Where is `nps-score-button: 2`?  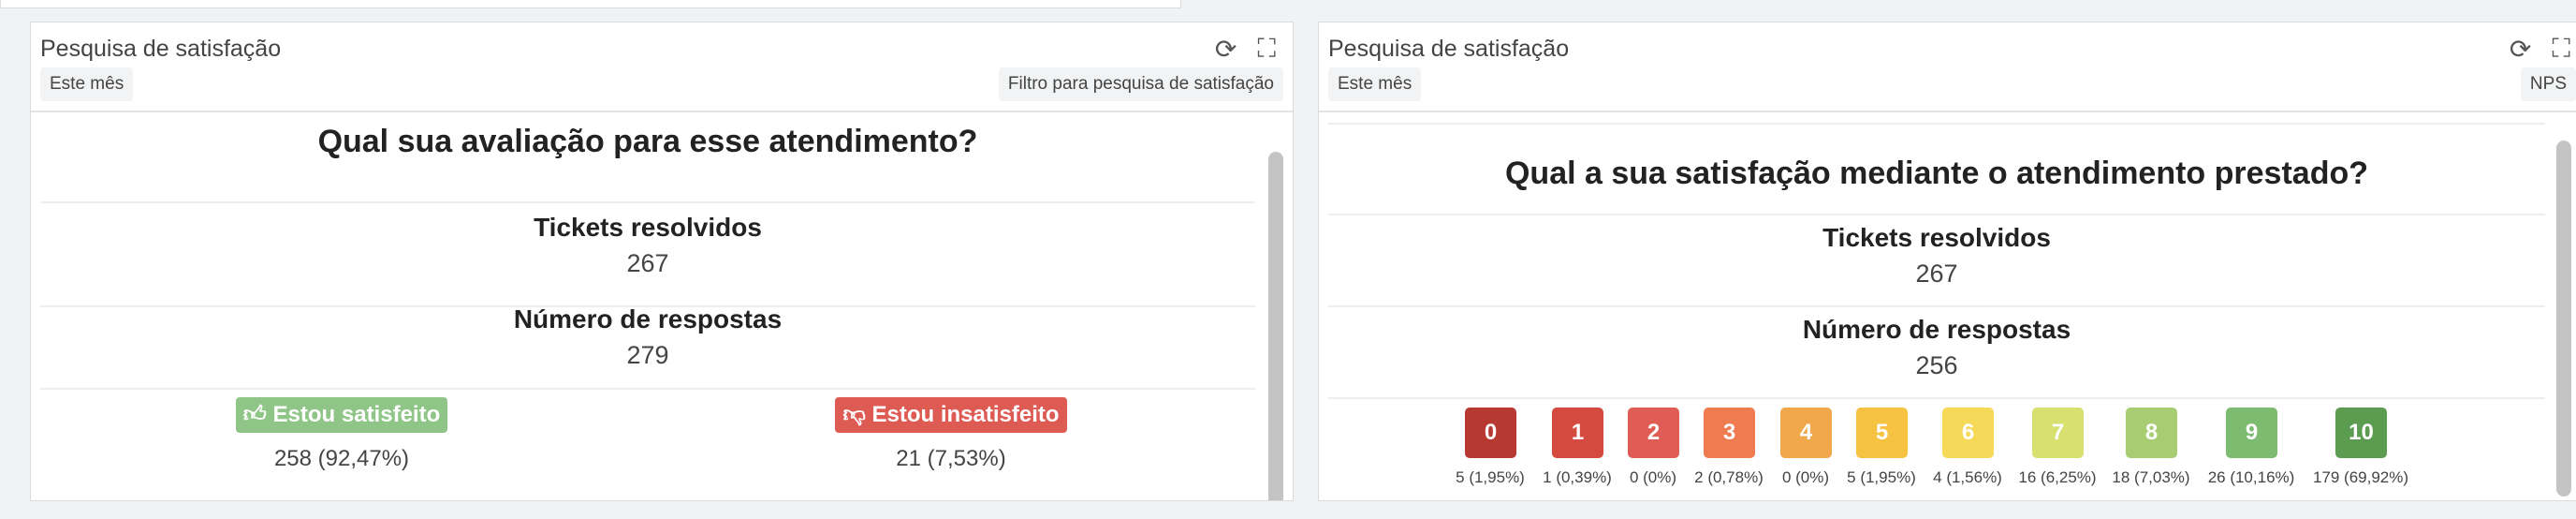
nps-score-button: 2 is located at coordinates (1653, 433).